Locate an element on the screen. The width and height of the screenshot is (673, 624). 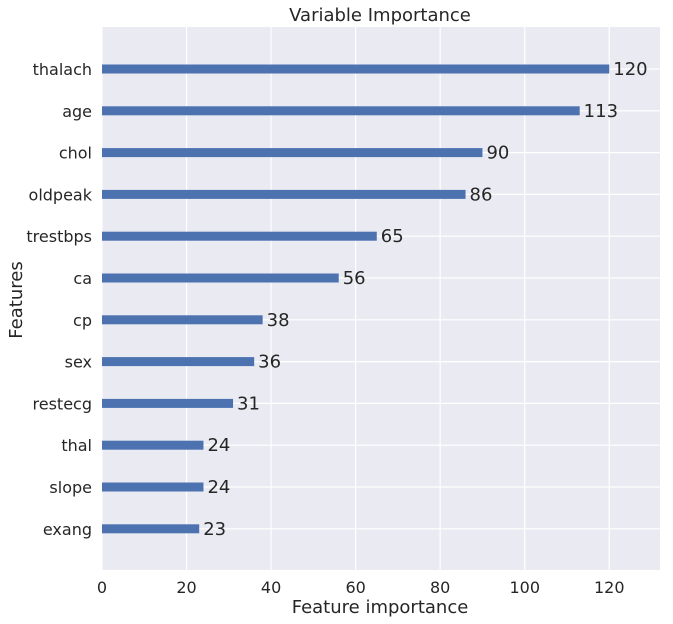
y-tick-label: slope is located at coordinates (70, 487).